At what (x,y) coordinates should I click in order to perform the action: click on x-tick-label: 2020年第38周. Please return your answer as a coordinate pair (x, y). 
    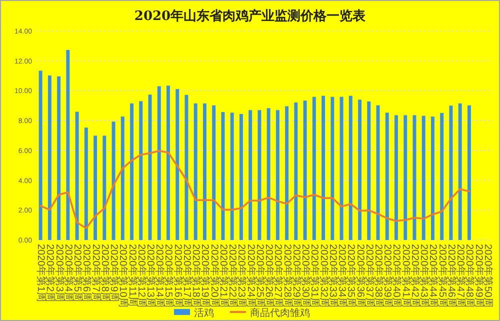
    Looking at the image, I should click on (378, 276).